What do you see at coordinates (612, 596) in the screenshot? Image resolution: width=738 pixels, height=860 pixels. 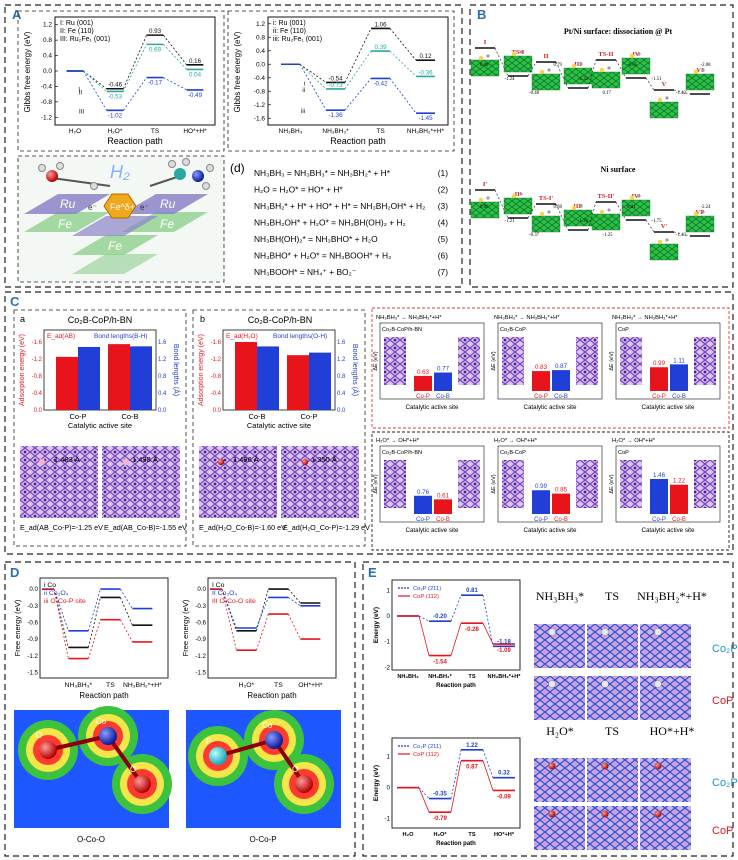 I see `E-top-header-1: TS` at bounding box center [612, 596].